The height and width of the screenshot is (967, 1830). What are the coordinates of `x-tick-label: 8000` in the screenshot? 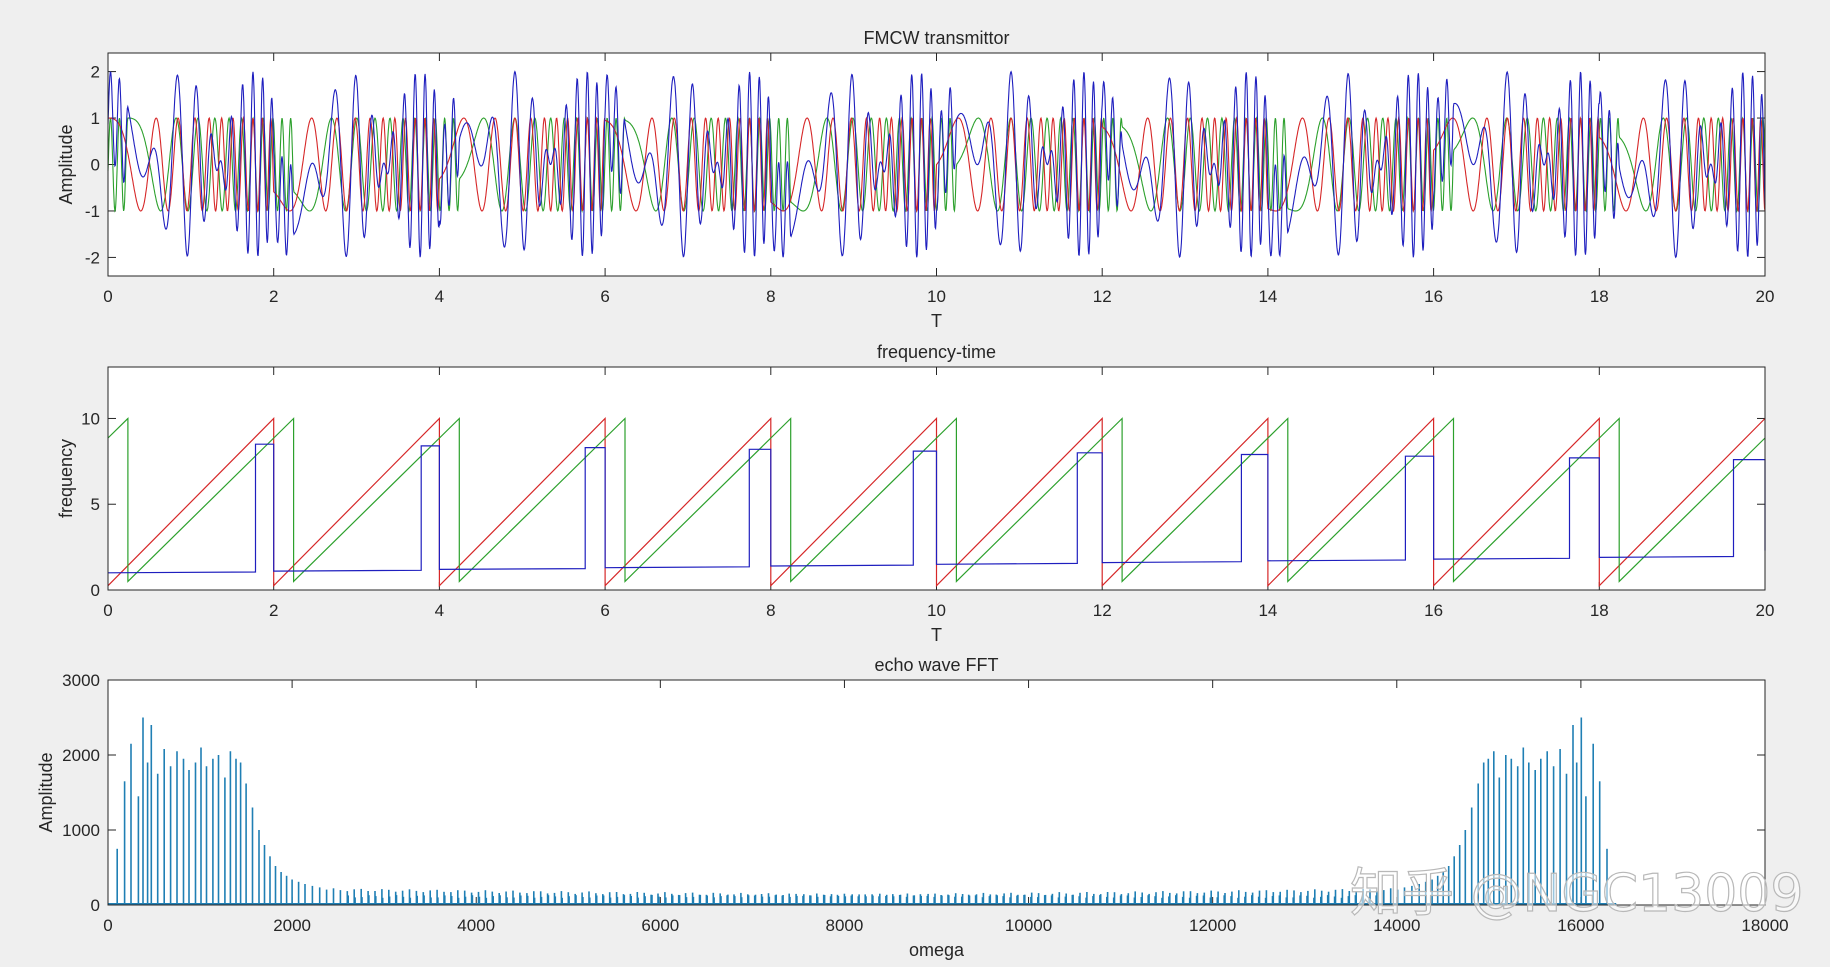 It's located at (845, 925).